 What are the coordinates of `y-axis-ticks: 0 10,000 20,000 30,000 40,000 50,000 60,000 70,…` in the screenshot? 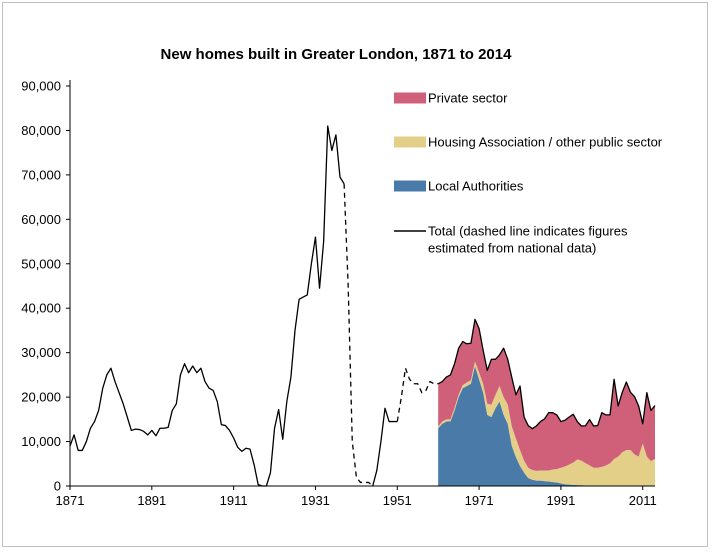 It's located at (45, 286).